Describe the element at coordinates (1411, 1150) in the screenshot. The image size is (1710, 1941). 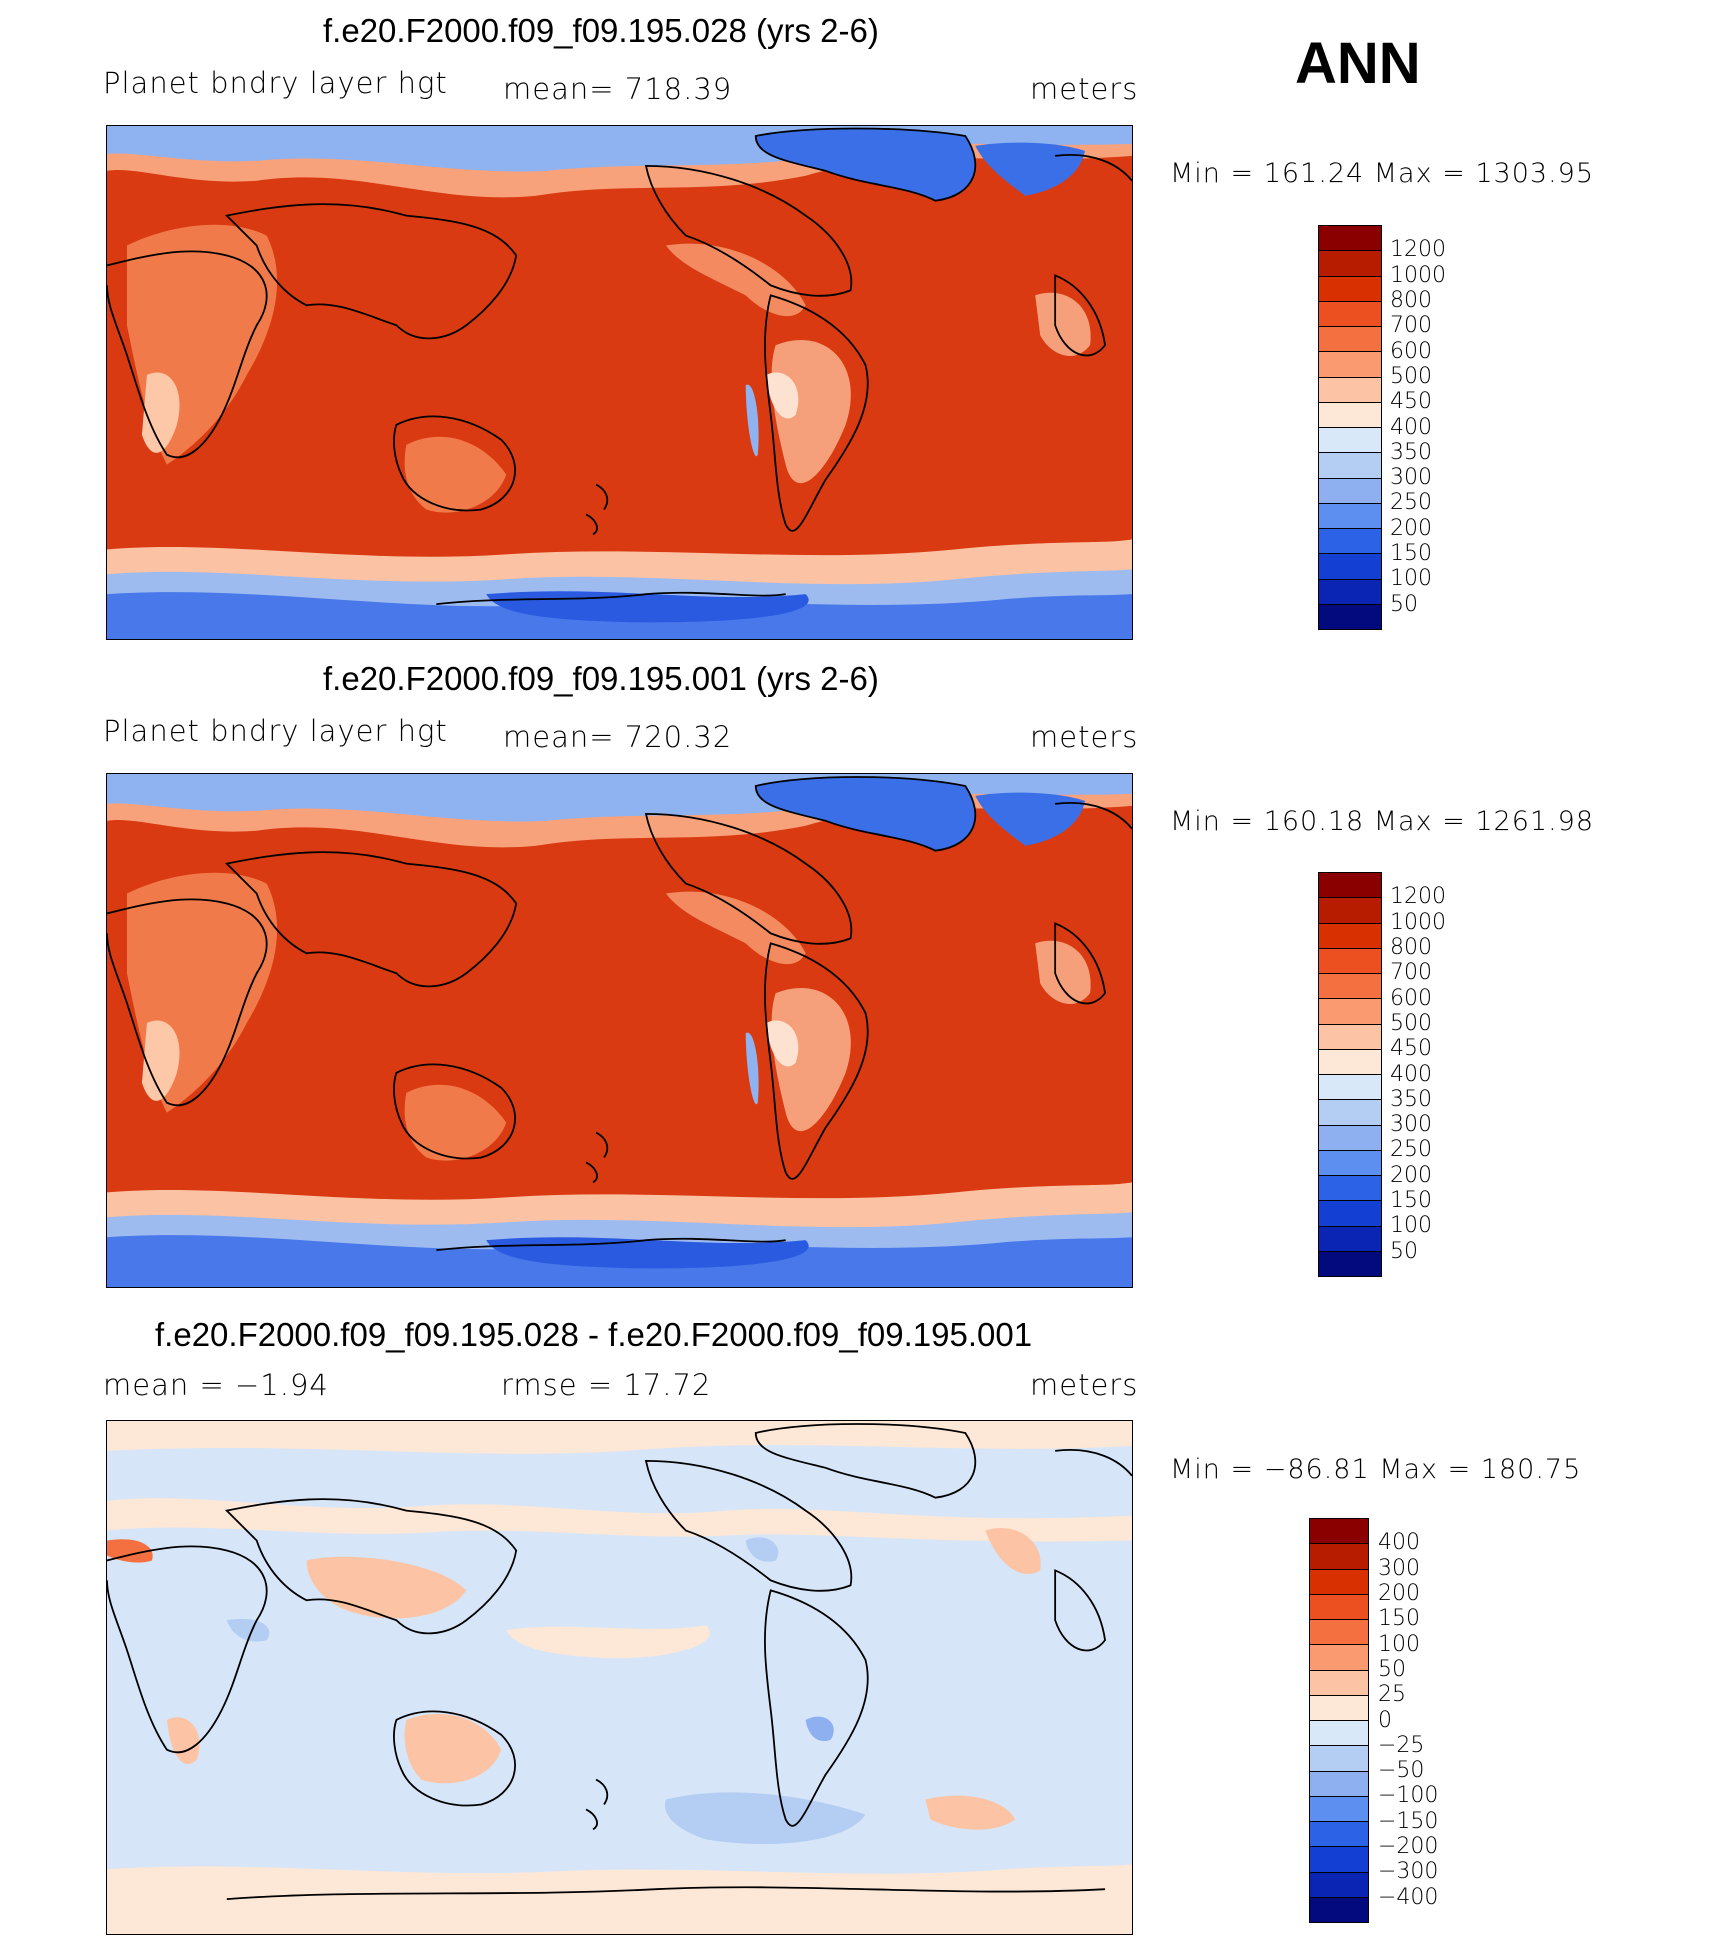
I see `panel2-colorbar-level-label: 250` at that location.